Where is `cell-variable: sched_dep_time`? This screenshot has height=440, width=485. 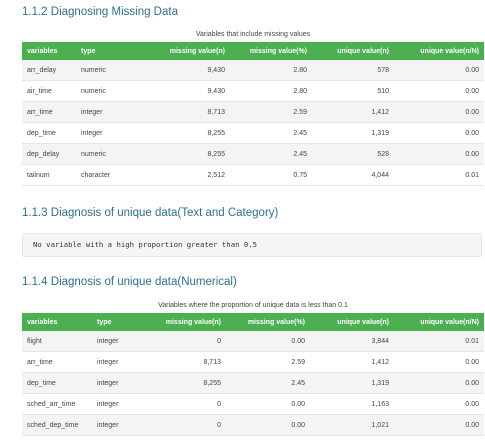
cell-variable: sched_dep_time is located at coordinates (57, 425).